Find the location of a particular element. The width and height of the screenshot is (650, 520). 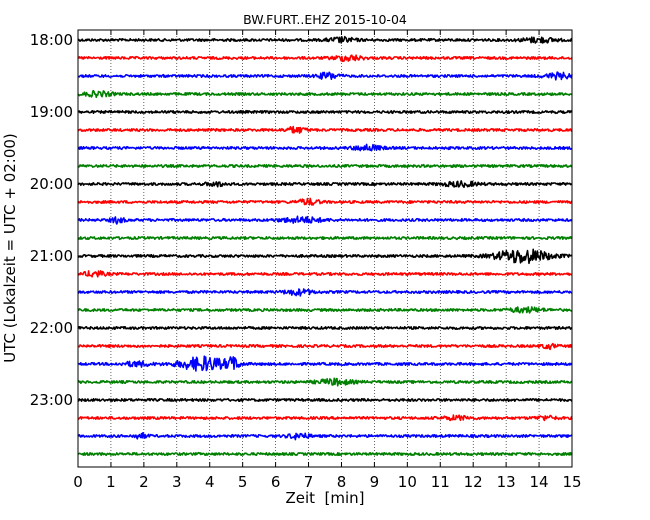

y-axis-label: UTC (Lokalzeit = UTC + 02:00) is located at coordinates (10, 248).